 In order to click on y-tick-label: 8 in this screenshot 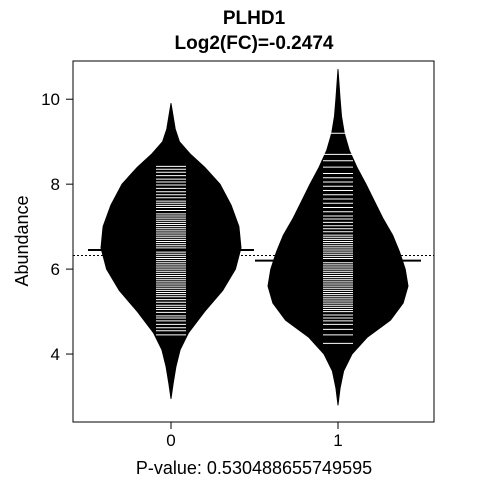, I will do `click(55, 184)`.